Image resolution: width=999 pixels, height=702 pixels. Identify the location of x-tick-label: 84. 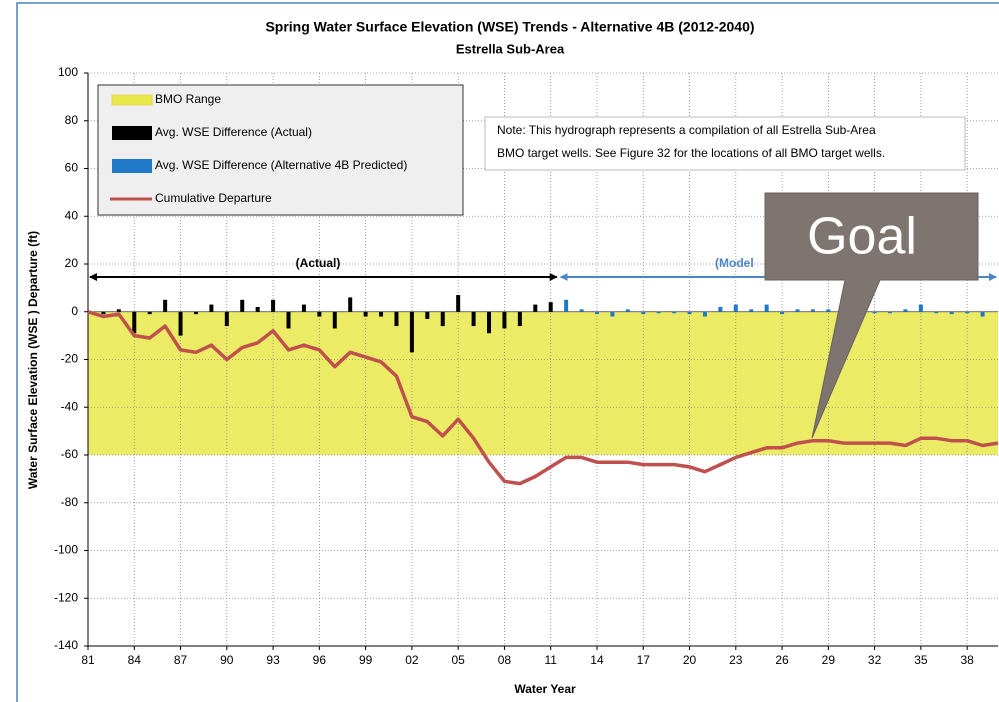
(135, 660).